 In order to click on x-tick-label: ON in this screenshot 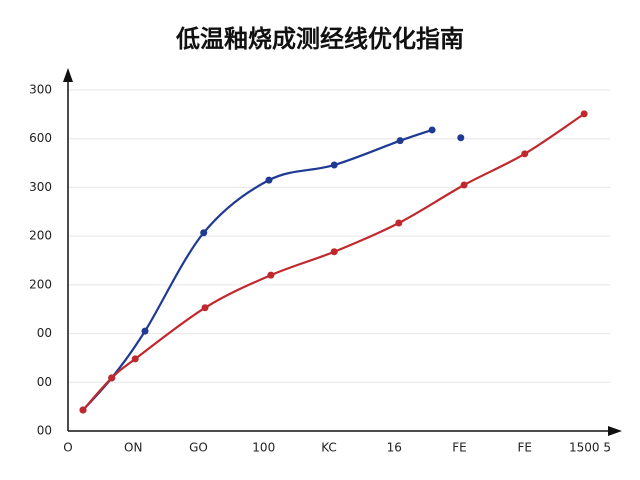, I will do `click(133, 448)`.